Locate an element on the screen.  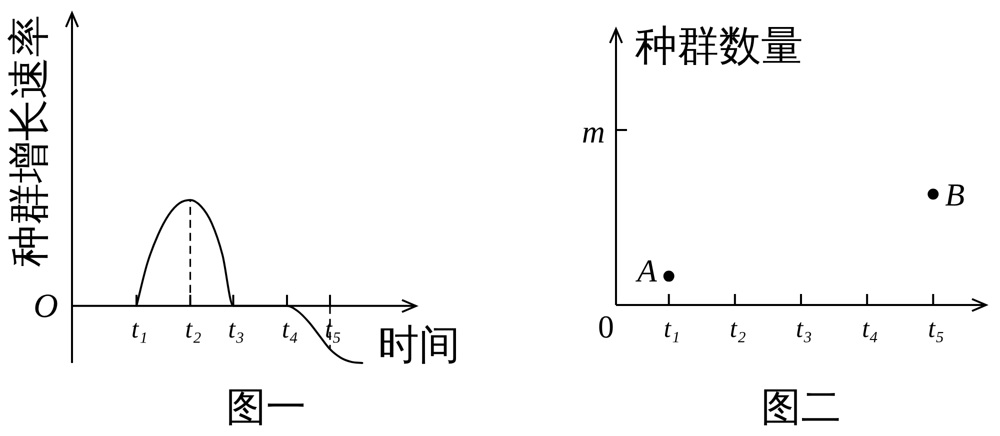
y-axis-title: 种群增长速率 is located at coordinates (28, 141).